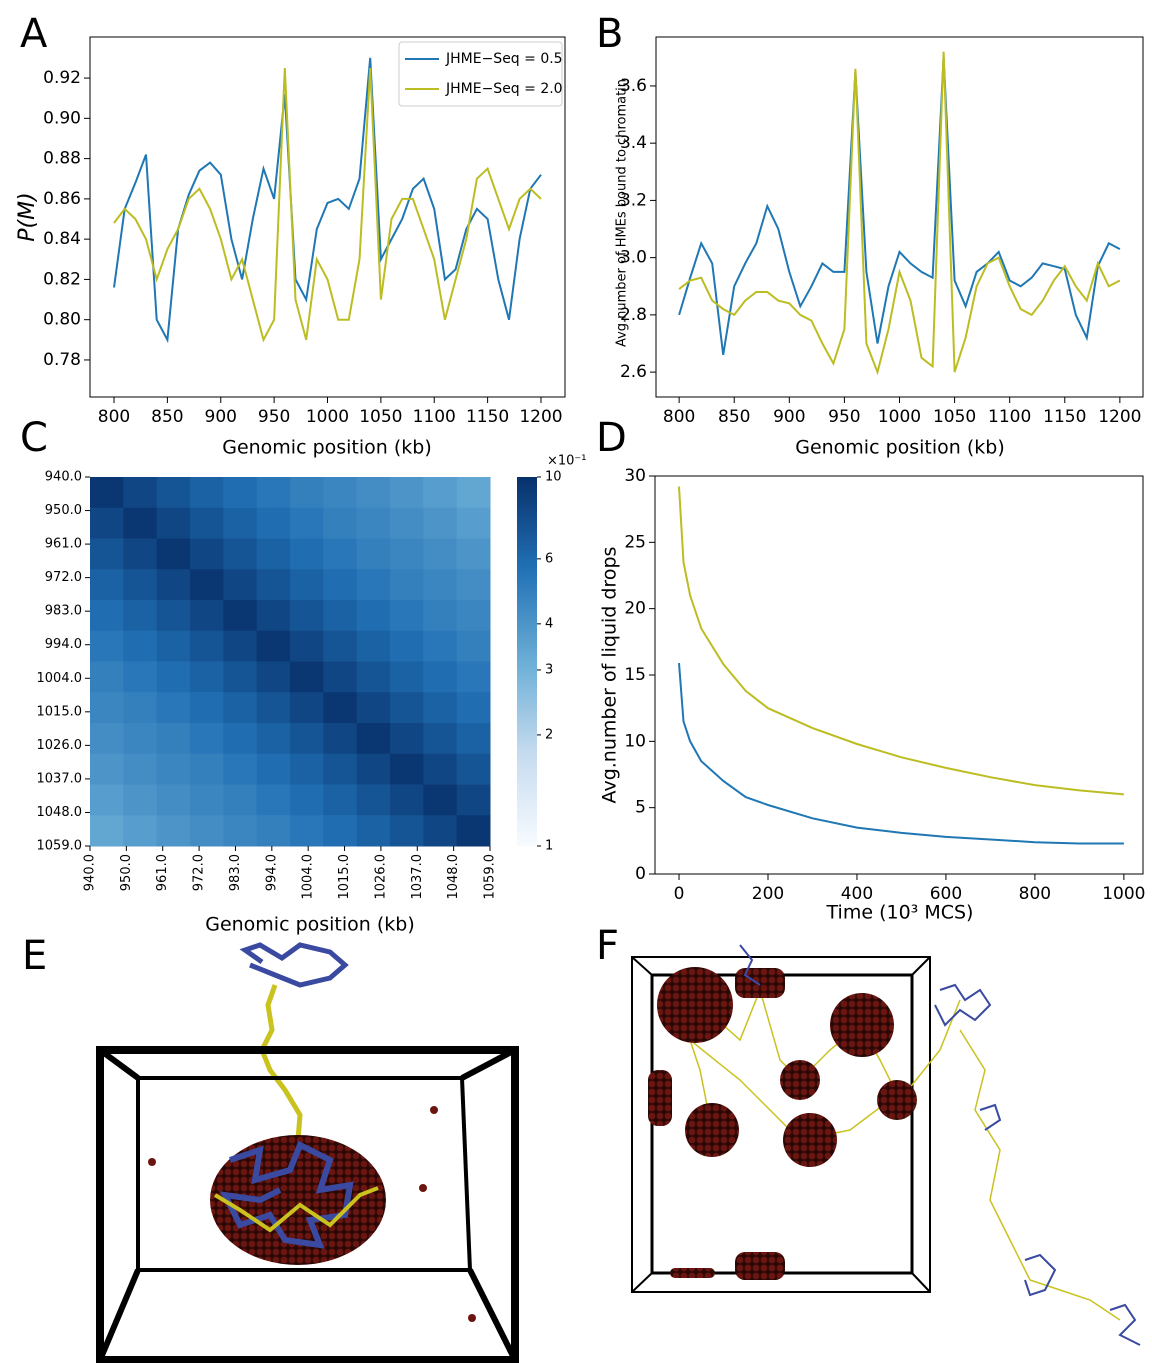 The height and width of the screenshot is (1363, 1152). Describe the element at coordinates (611, 438) in the screenshot. I see `panel-label: D` at that location.